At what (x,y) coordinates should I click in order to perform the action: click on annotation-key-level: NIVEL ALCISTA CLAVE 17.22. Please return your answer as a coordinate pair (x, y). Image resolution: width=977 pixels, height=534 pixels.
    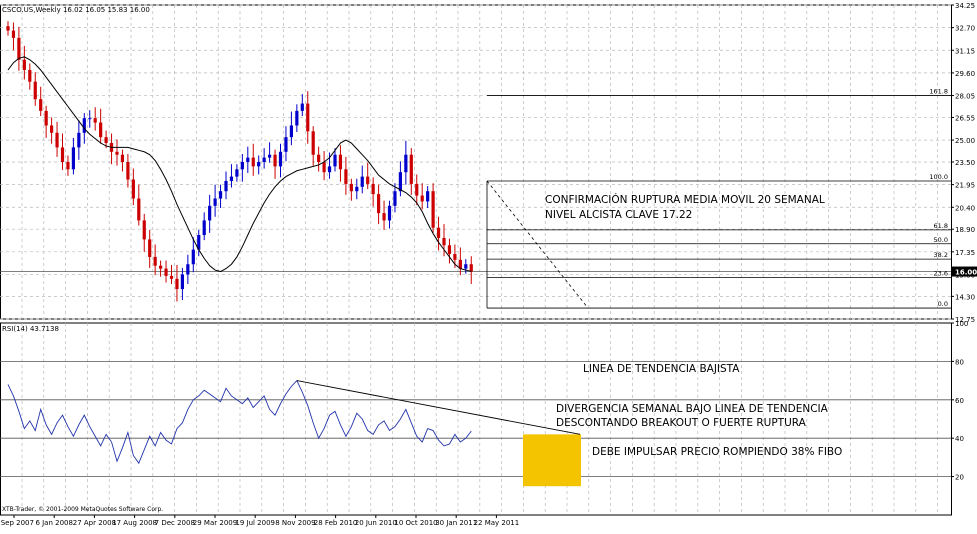
    Looking at the image, I should click on (618, 215).